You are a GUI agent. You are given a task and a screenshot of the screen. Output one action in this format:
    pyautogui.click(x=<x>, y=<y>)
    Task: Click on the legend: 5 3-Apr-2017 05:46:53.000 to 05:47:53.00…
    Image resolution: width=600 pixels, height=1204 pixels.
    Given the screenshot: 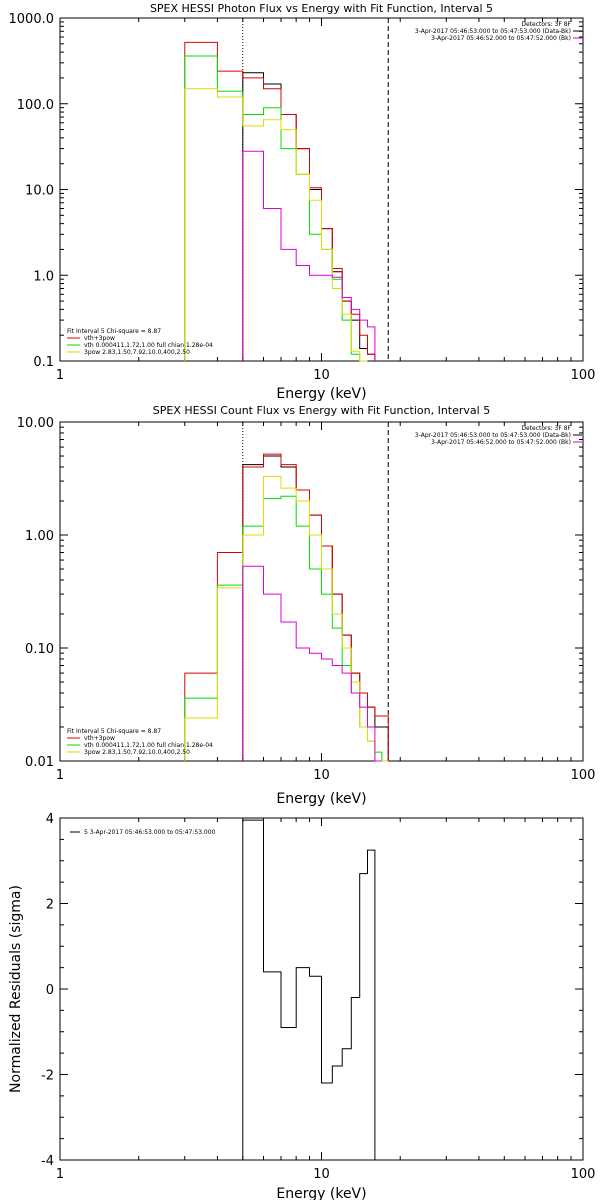 What is the action you would take?
    pyautogui.click(x=143, y=832)
    